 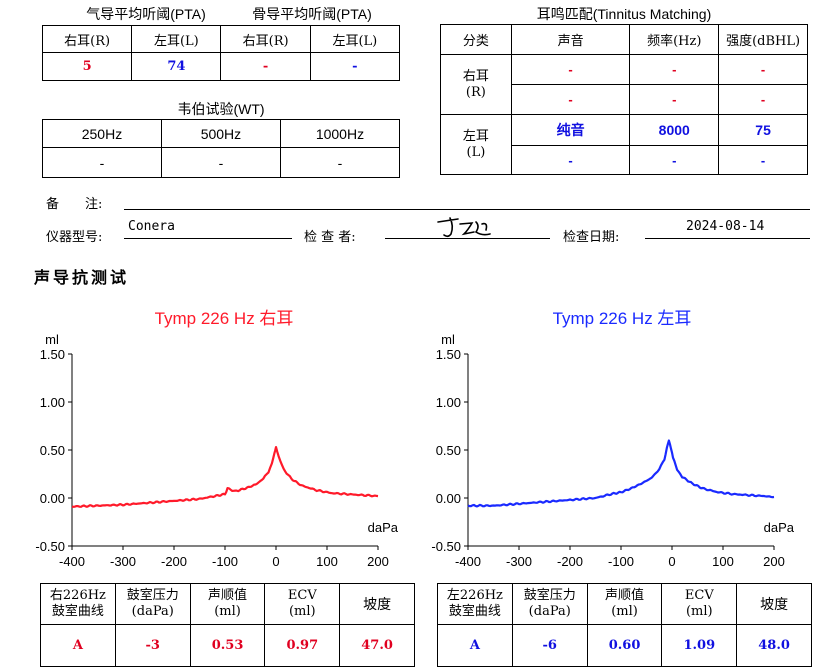 I want to click on pta-header-air-right: 右耳(R), so click(x=87, y=39).